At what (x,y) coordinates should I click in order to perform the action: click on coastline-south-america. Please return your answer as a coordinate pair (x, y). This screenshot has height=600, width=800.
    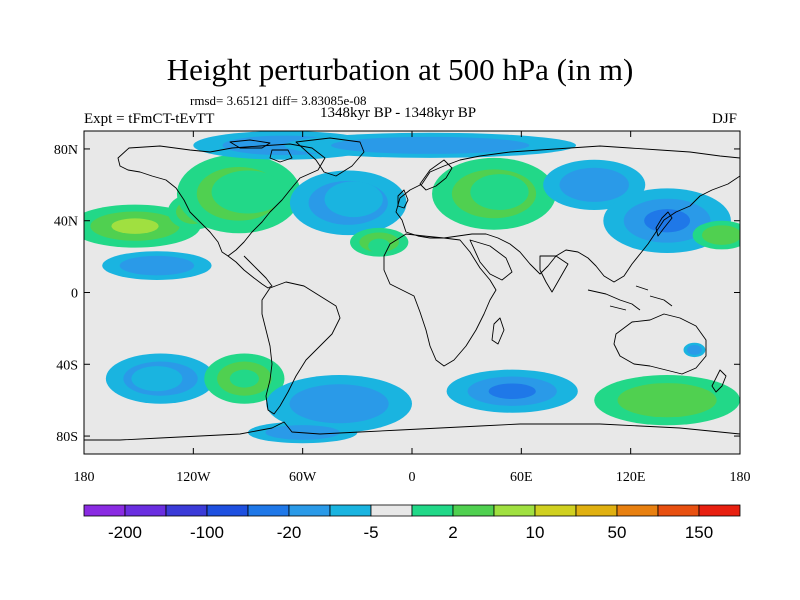
    Looking at the image, I should click on (301, 348).